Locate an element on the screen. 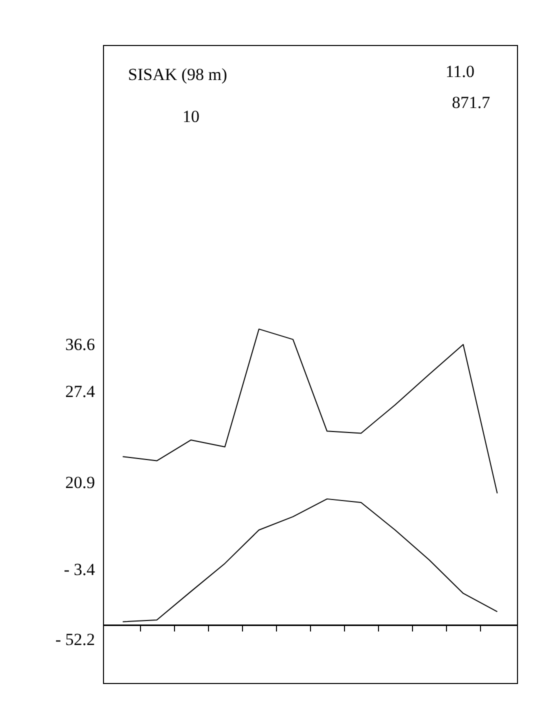 This screenshot has width=542, height=710. text: 11.0 is located at coordinates (460, 71).